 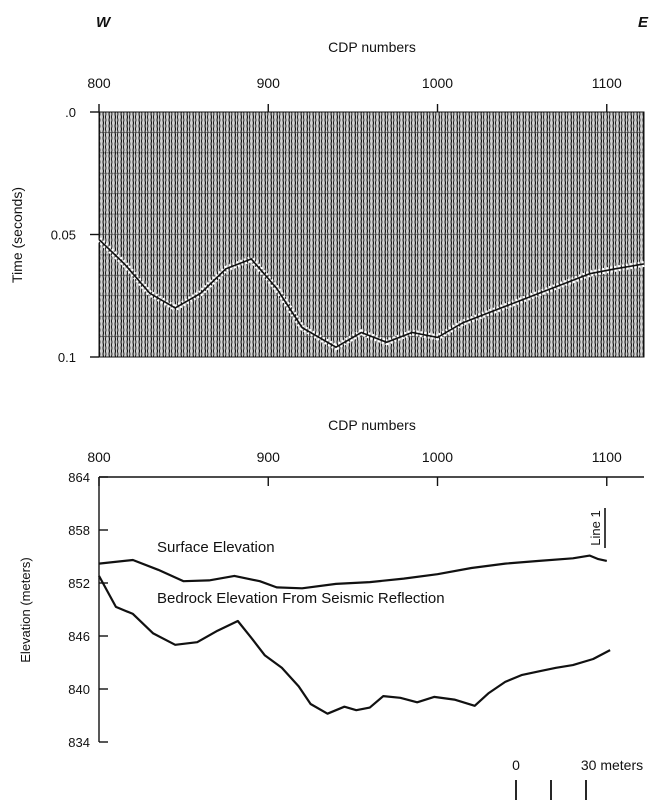 I want to click on elevation-x-tick-label: 1100, so click(x=607, y=457).